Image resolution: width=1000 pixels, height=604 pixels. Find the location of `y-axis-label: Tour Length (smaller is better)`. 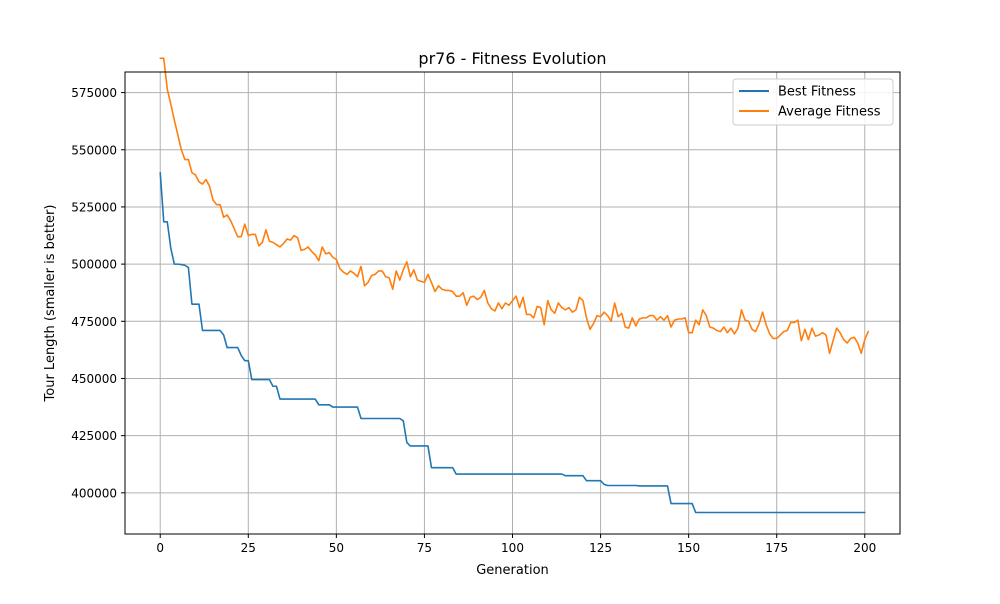

y-axis-label: Tour Length (smaller is better) is located at coordinates (50, 304).